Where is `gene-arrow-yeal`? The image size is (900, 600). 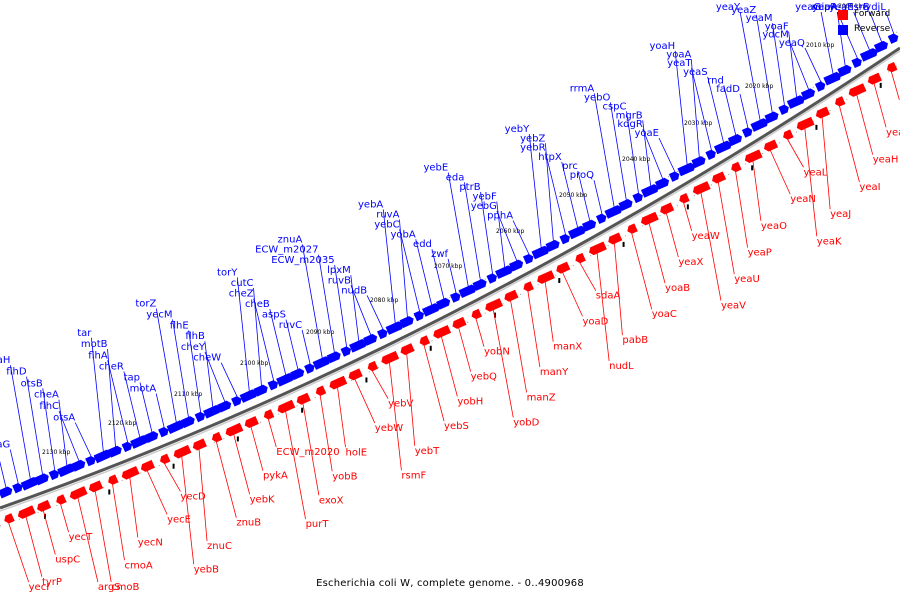 gene-arrow-yeal is located at coordinates (788, 135).